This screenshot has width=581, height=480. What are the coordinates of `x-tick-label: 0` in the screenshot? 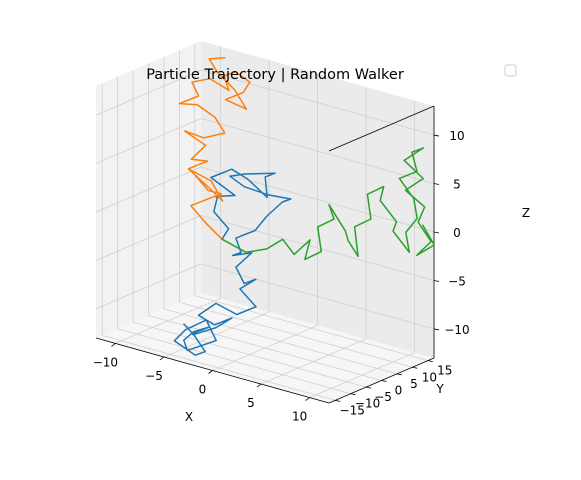 It's located at (203, 390).